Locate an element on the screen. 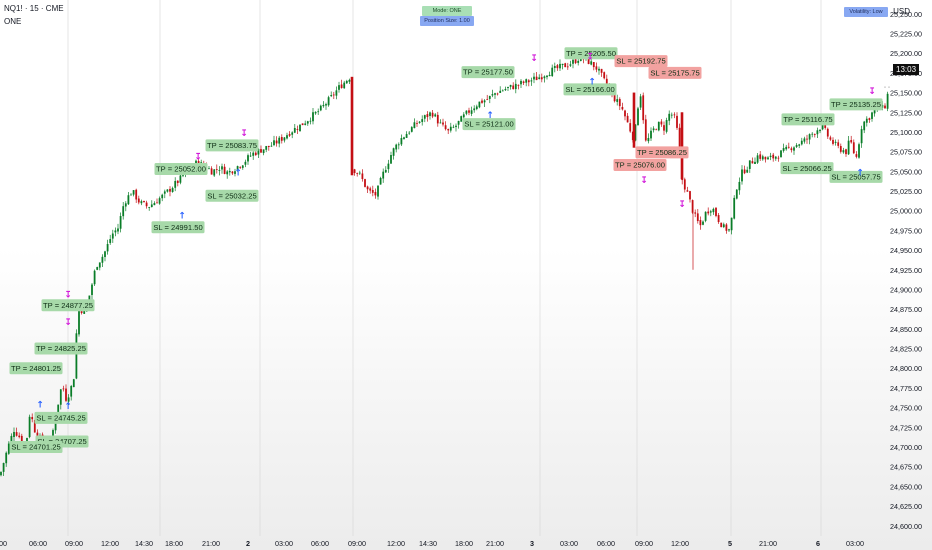 The image size is (932, 550). sl-label-red: SL = 25192.75 is located at coordinates (641, 61).